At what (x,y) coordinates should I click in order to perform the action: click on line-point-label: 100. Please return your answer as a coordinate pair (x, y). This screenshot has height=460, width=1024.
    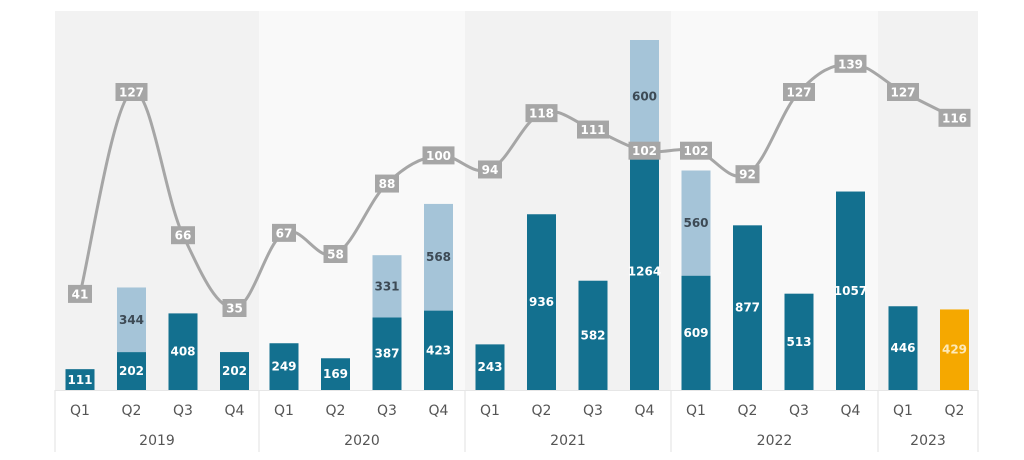
    Looking at the image, I should click on (438, 156).